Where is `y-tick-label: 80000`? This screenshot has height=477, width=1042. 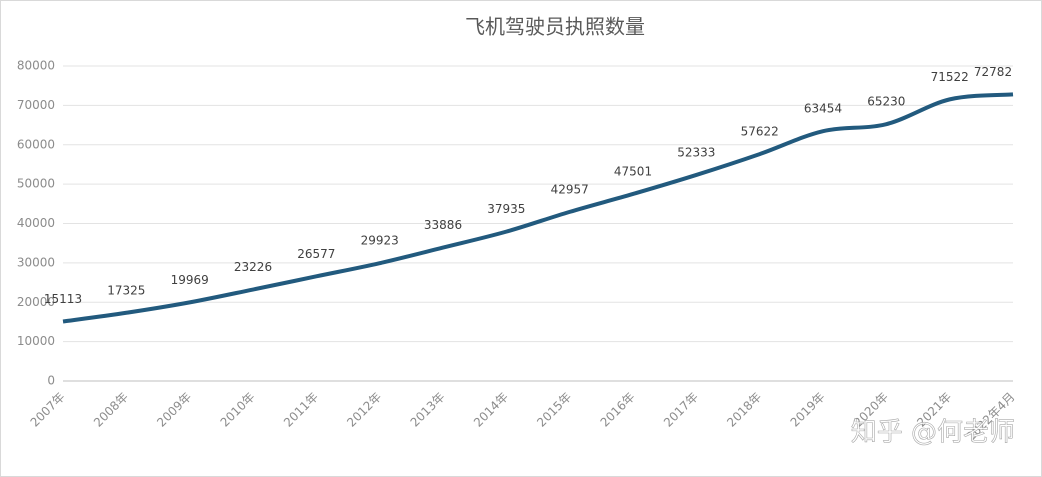
y-tick-label: 80000 is located at coordinates (36, 66).